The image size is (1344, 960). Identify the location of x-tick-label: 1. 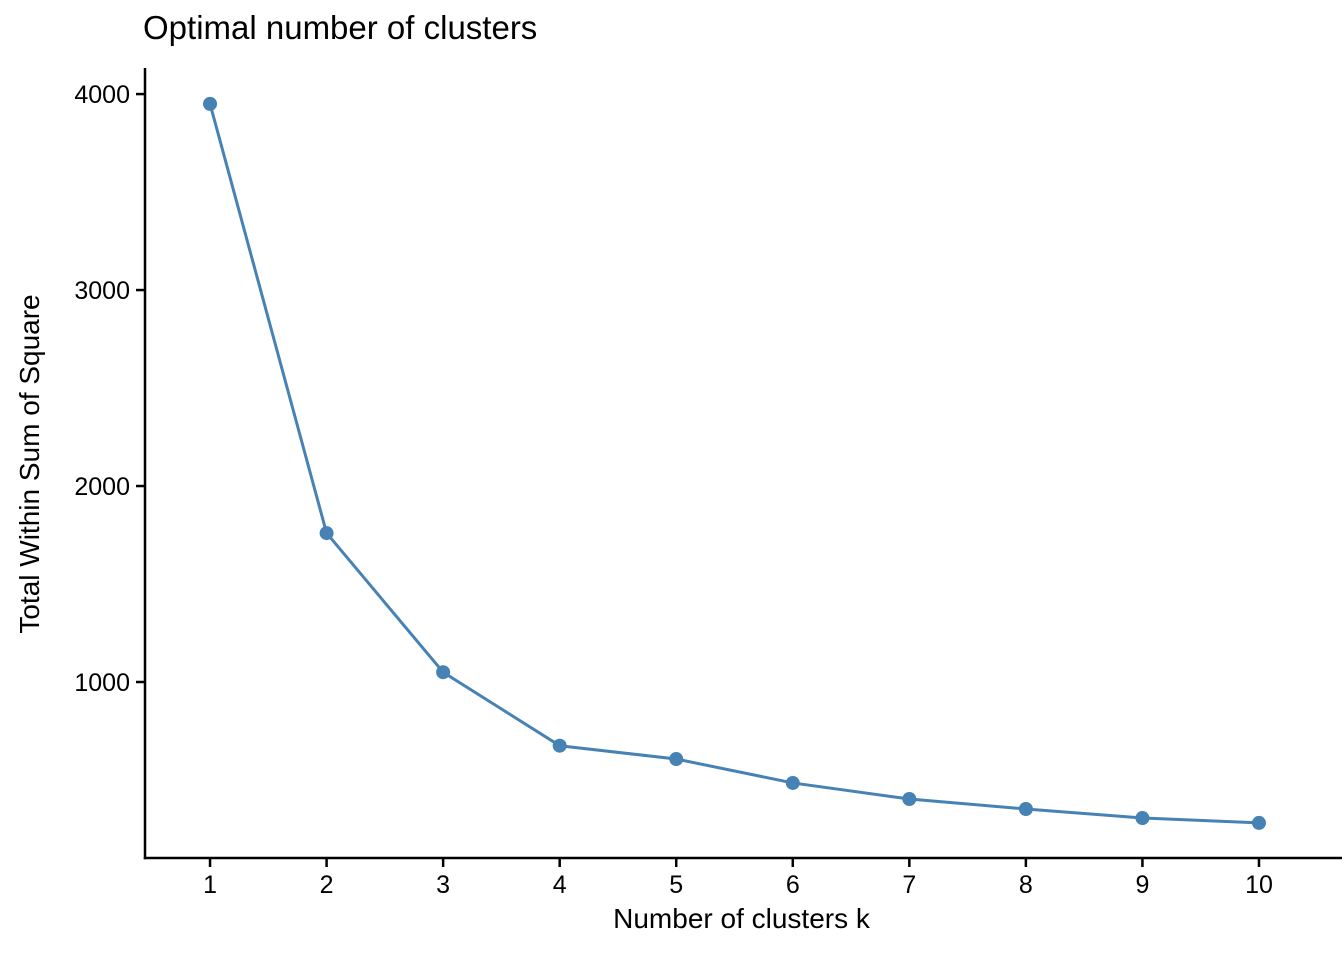
(210, 885).